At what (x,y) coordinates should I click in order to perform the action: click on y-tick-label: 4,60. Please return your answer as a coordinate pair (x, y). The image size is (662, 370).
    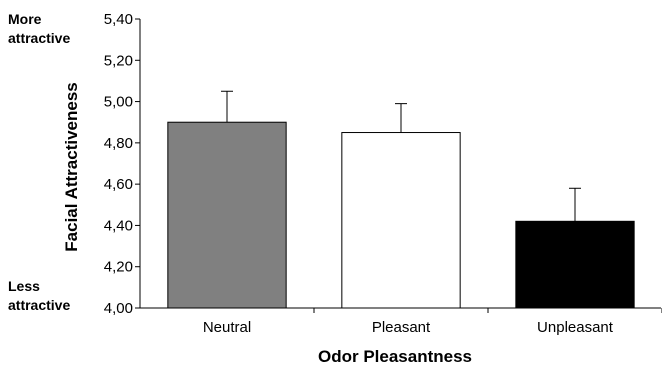
    Looking at the image, I should click on (118, 184).